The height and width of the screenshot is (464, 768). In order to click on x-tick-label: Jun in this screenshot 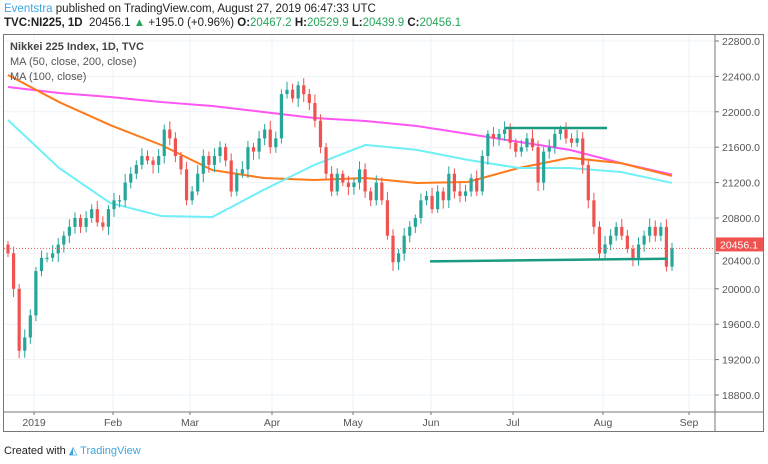, I will do `click(431, 423)`.